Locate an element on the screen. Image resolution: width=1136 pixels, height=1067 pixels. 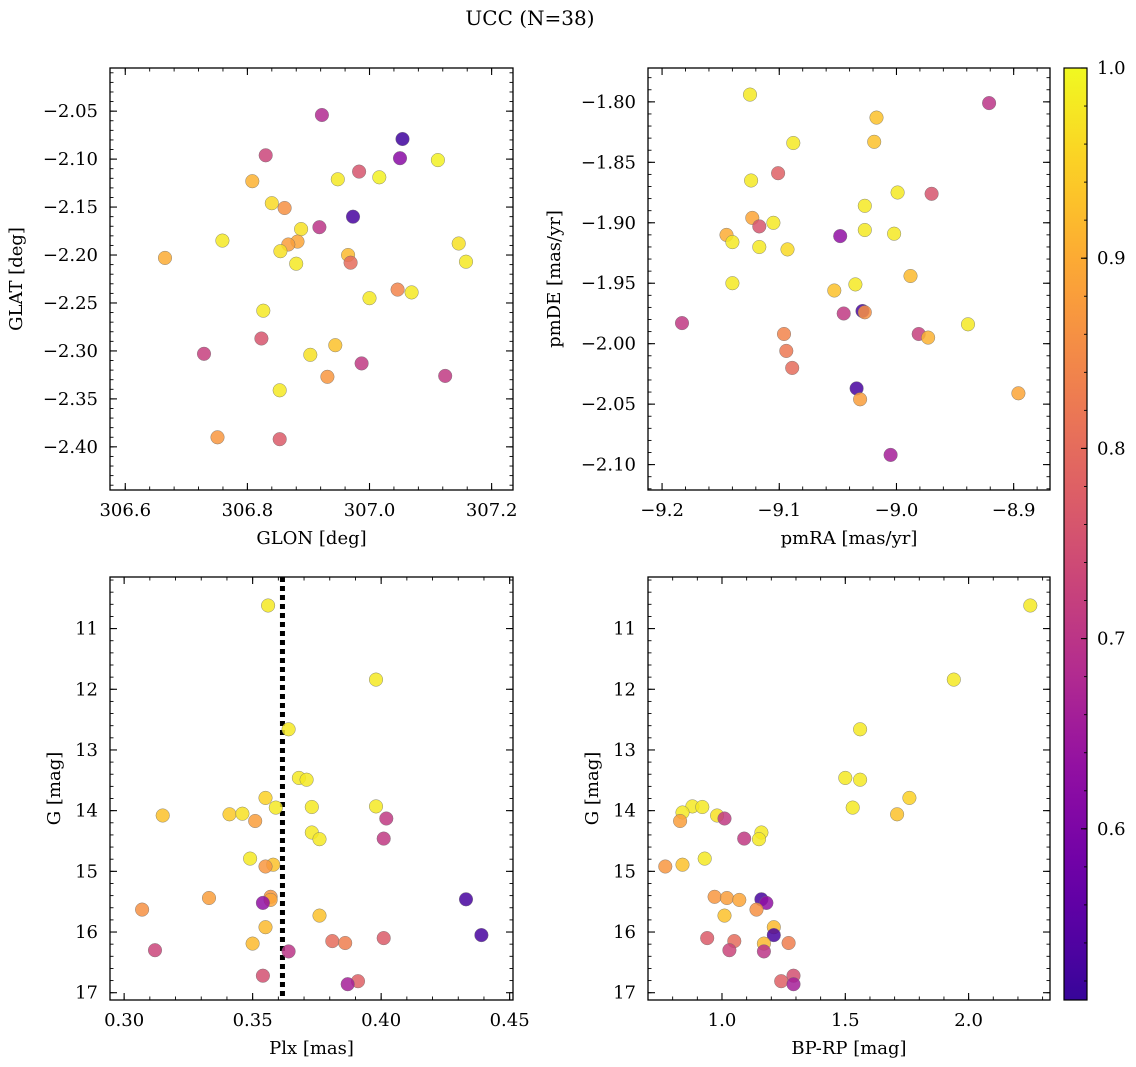
colorbar-tick-label: 0.7 is located at coordinates (1111, 639).